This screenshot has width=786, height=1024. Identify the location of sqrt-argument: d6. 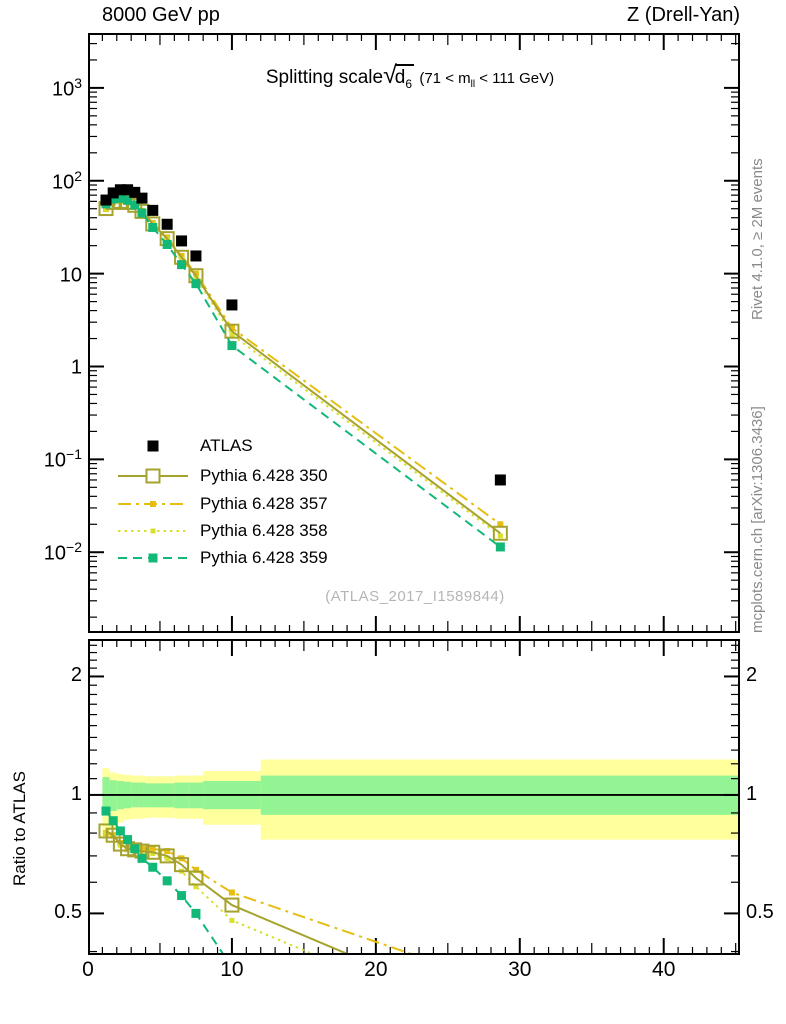
(404, 77).